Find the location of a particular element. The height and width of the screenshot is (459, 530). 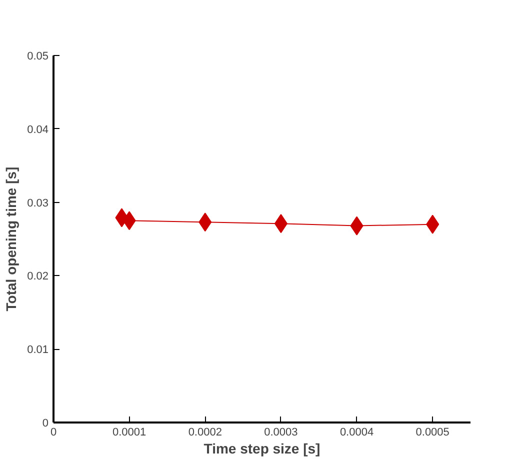

y-tick-label: 0.02 is located at coordinates (38, 276).